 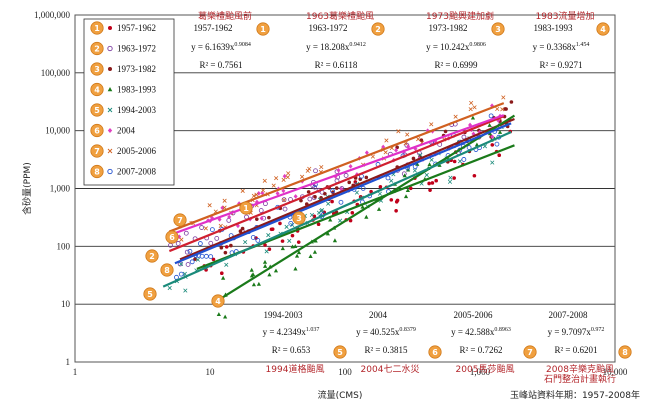 I want to click on legend-badge-8-bg, so click(x=97, y=171).